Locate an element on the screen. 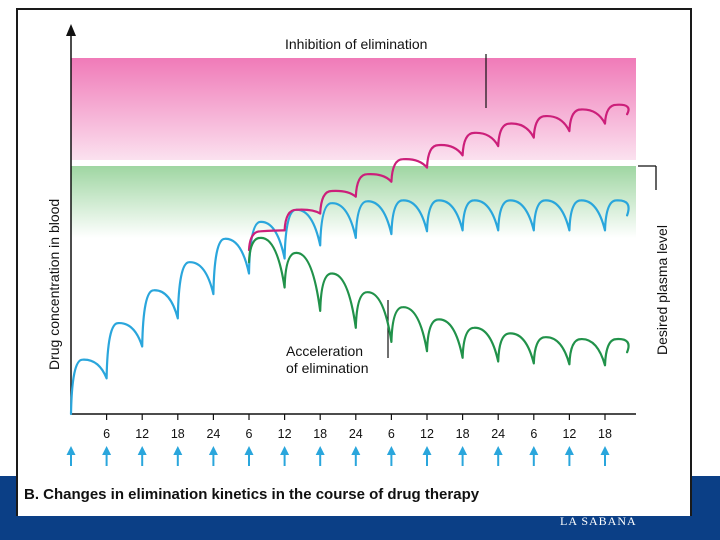 The image size is (720, 540). acceleration-label-1: Acceleration is located at coordinates (324, 351).